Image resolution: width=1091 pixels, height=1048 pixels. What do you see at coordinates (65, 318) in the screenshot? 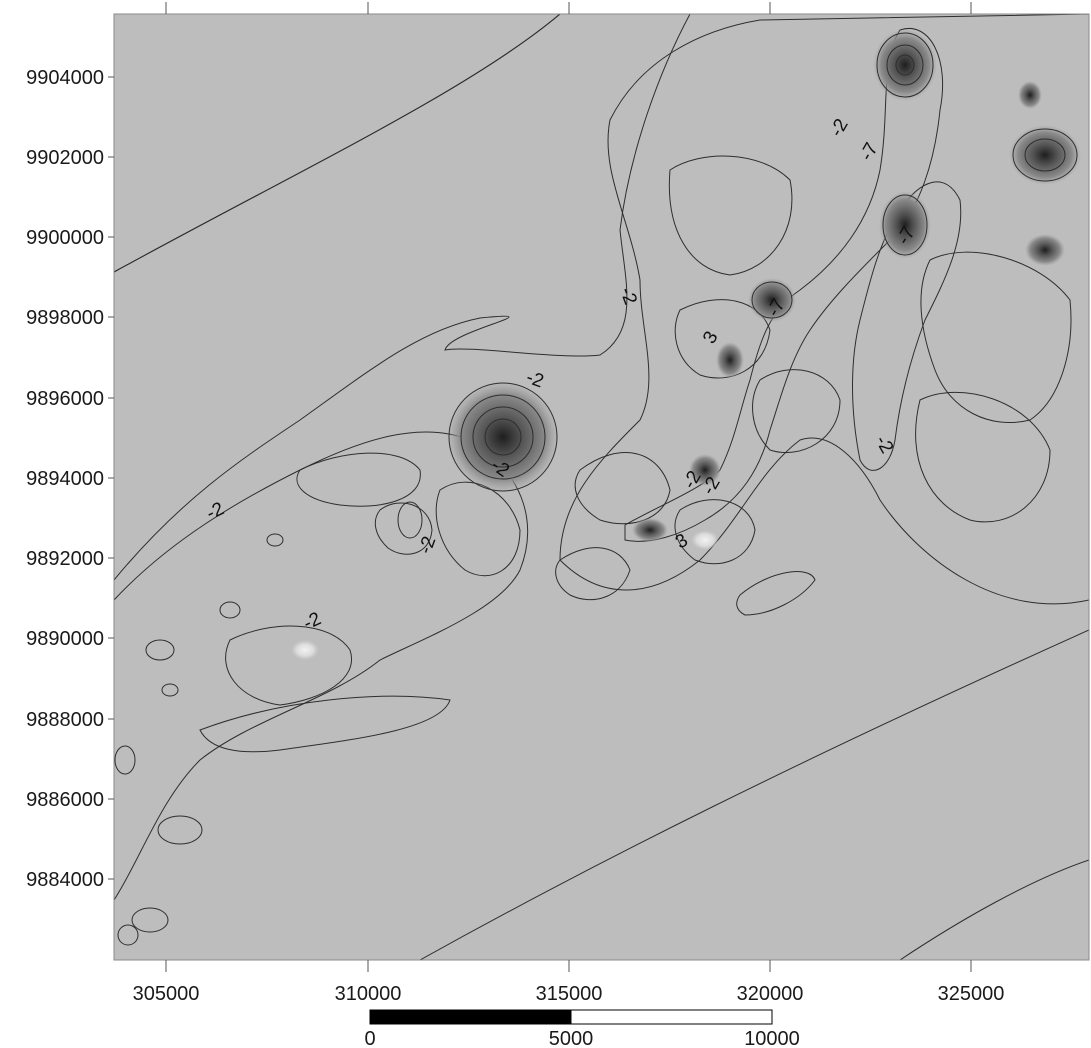
I see `y-tick-label: 9898000` at bounding box center [65, 318].